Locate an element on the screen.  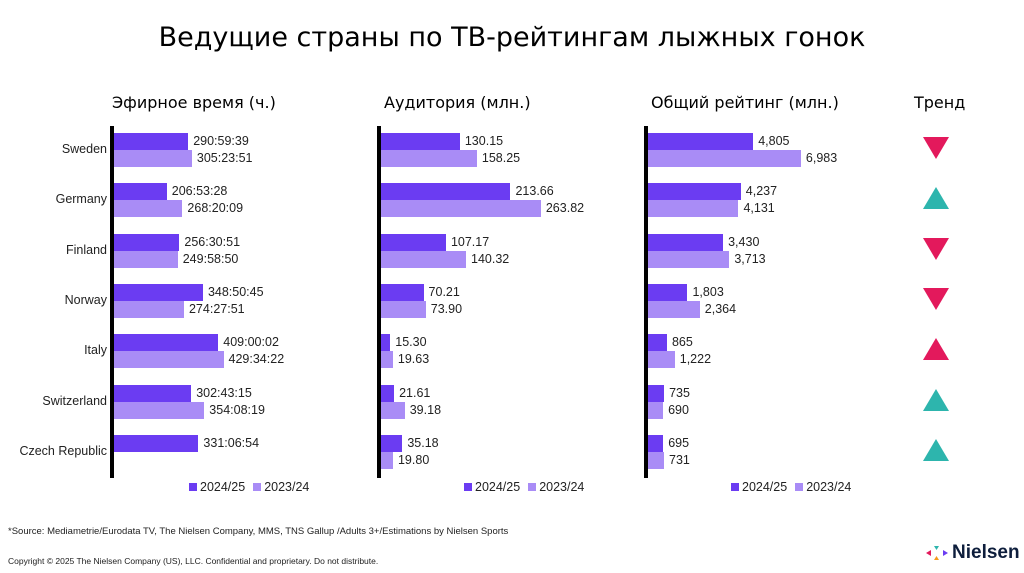
data-label: 331:06:54 is located at coordinates (231, 442).